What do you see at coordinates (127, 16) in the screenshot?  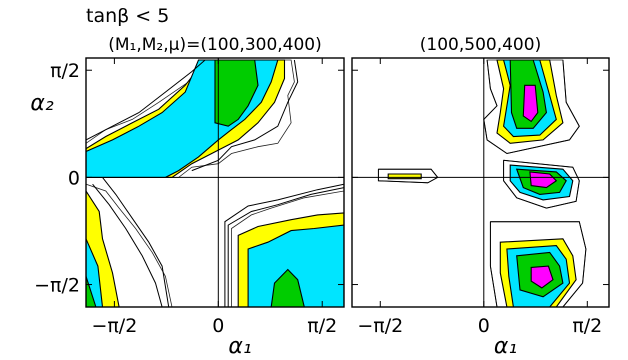 I see `condition-label: tanβ < 5` at bounding box center [127, 16].